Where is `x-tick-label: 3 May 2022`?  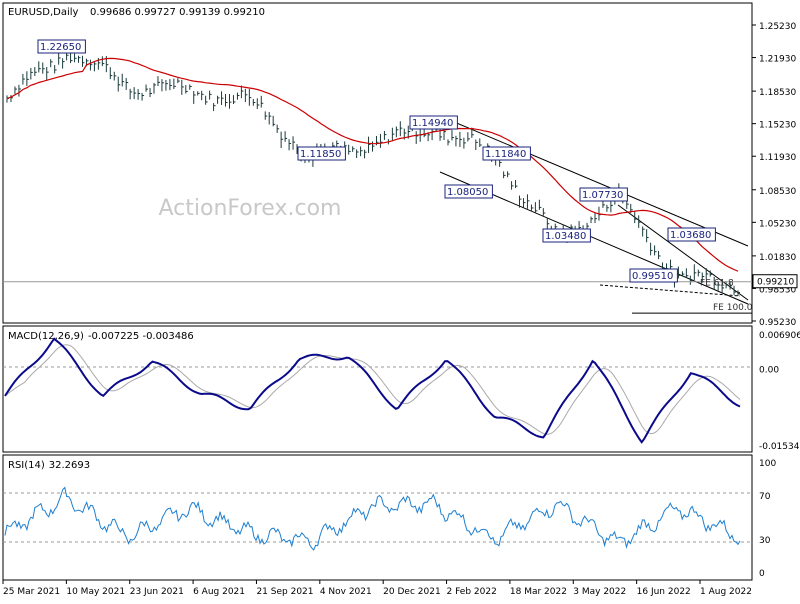 x-tick-label: 3 May 2022 is located at coordinates (599, 592).